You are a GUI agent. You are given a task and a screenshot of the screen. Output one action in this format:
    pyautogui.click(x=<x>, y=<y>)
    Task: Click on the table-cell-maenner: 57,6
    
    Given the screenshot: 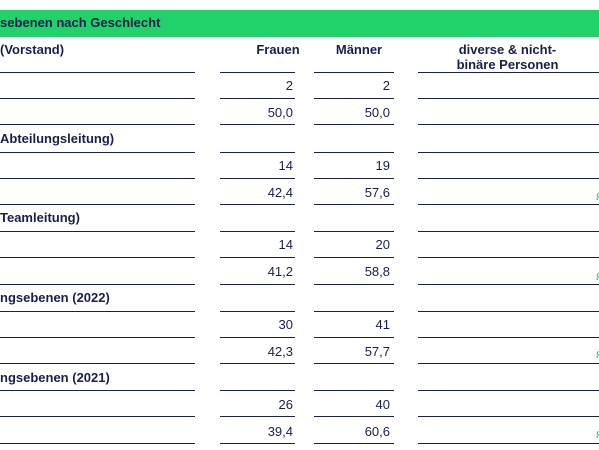 What is the action you would take?
    pyautogui.click(x=377, y=192)
    